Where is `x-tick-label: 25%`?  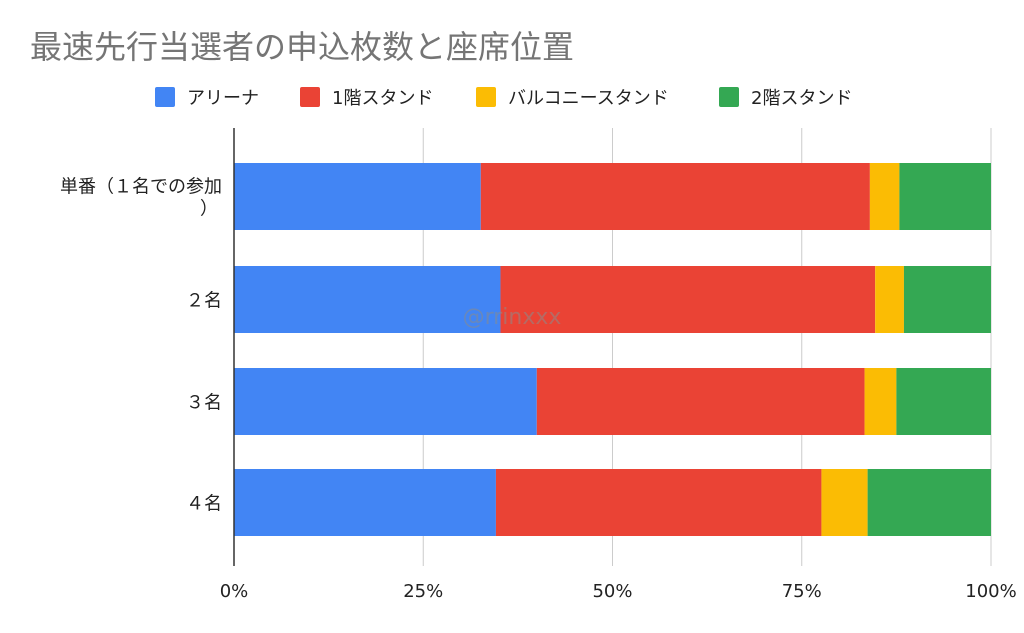
x-tick-label: 25% is located at coordinates (423, 591).